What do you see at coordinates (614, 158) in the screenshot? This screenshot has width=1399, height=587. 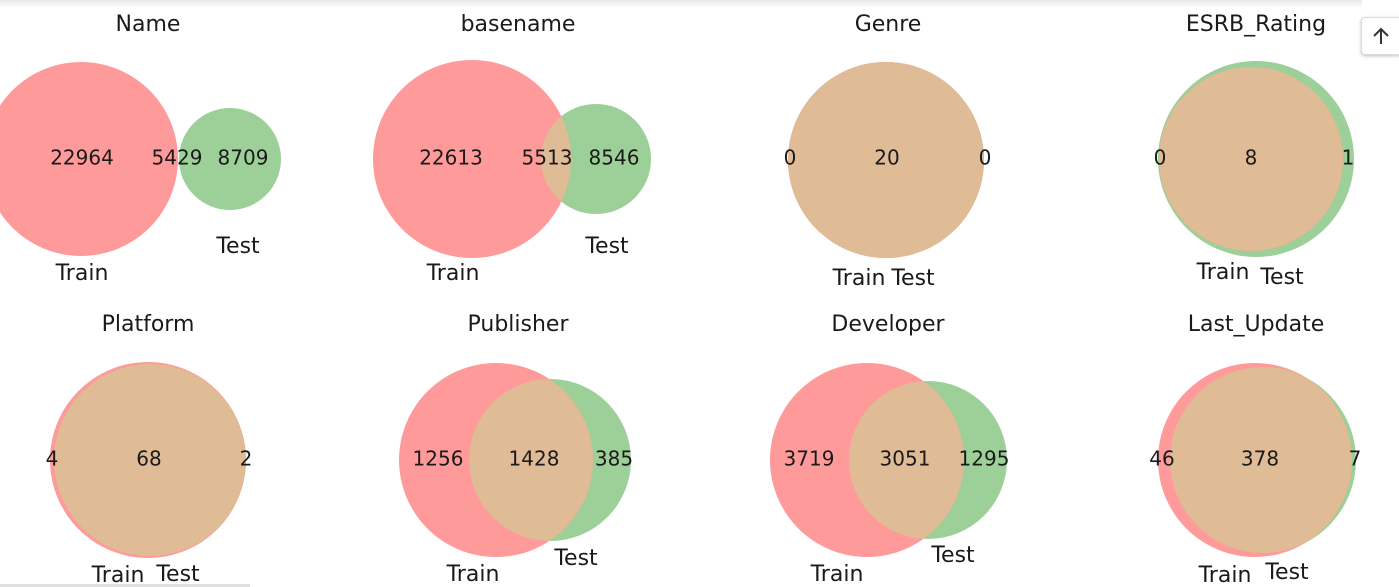 I see `count-only-test: 8546` at bounding box center [614, 158].